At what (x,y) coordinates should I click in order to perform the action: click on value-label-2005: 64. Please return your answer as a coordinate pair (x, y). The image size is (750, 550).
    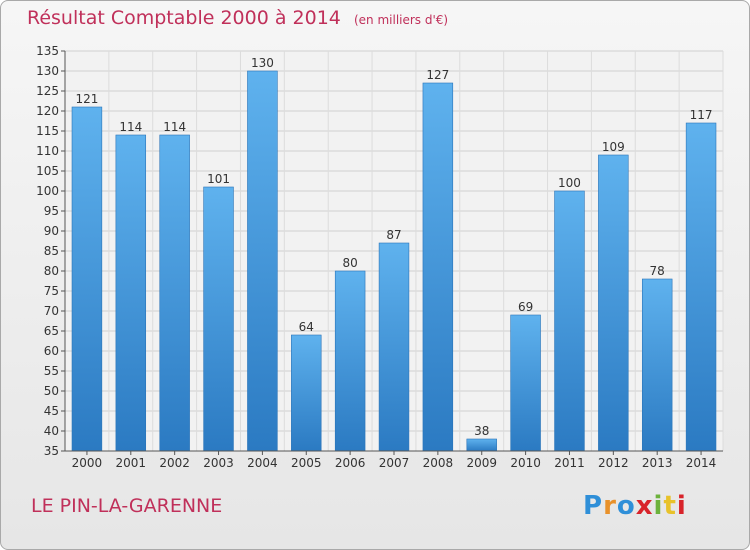
    Looking at the image, I should click on (306, 327).